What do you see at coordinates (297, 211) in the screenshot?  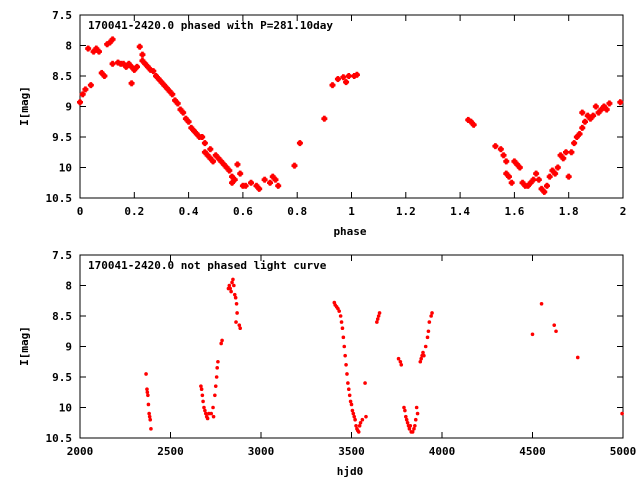 I see `x-tick-label: 0.8` at bounding box center [297, 211].